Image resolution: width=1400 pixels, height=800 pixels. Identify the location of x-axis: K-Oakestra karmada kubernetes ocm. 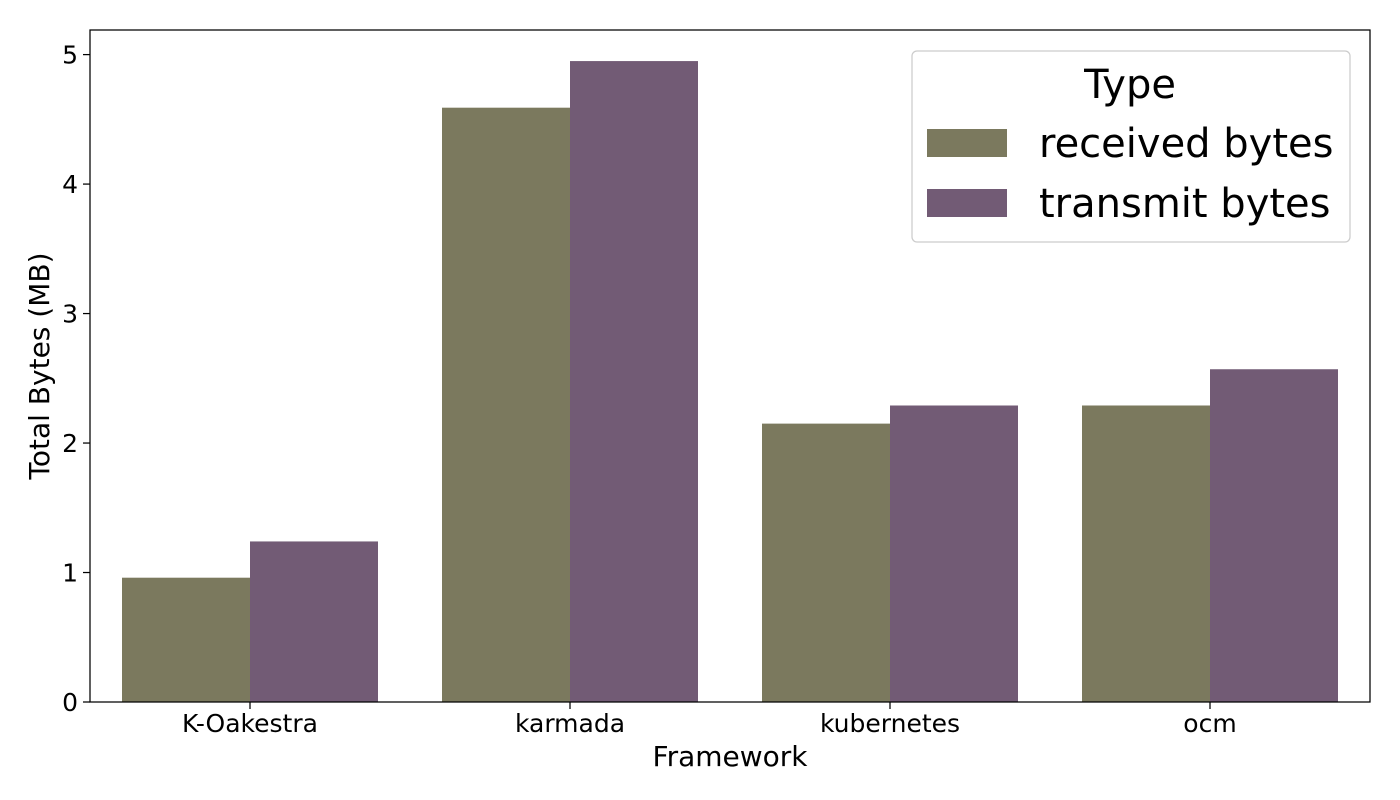
(709, 720).